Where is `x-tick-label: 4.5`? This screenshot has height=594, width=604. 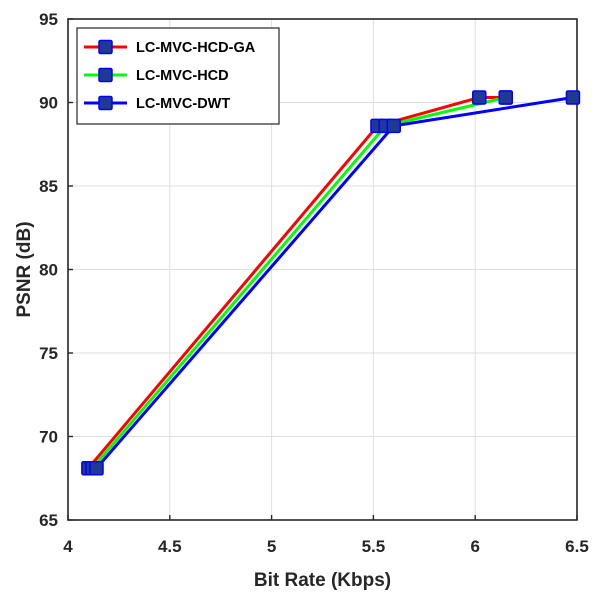
x-tick-label: 4.5 is located at coordinates (170, 546).